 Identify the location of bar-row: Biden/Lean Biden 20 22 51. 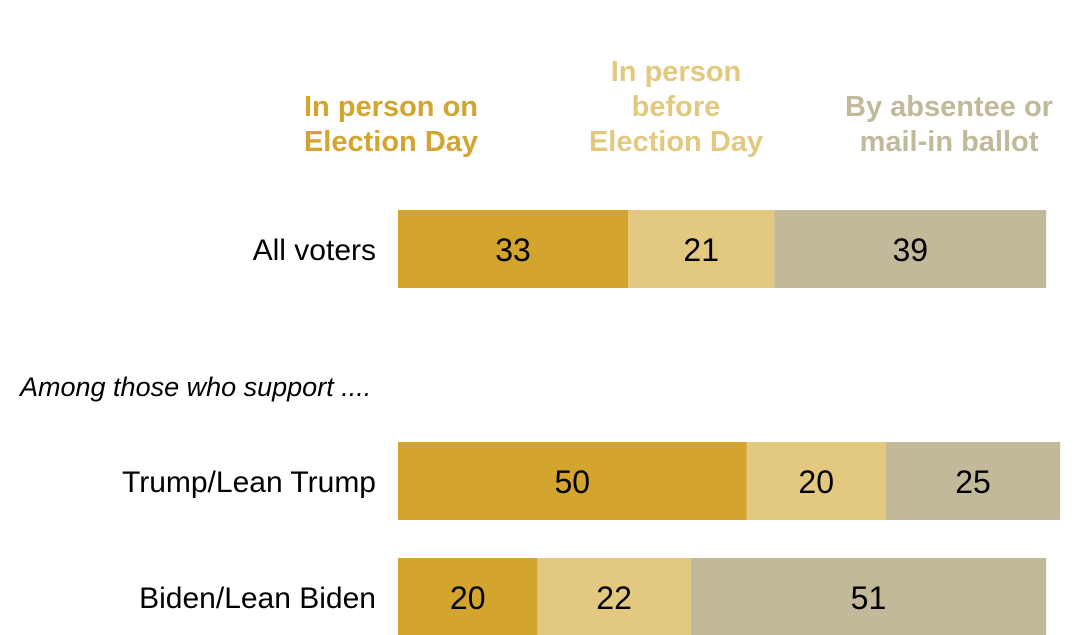
(593, 596).